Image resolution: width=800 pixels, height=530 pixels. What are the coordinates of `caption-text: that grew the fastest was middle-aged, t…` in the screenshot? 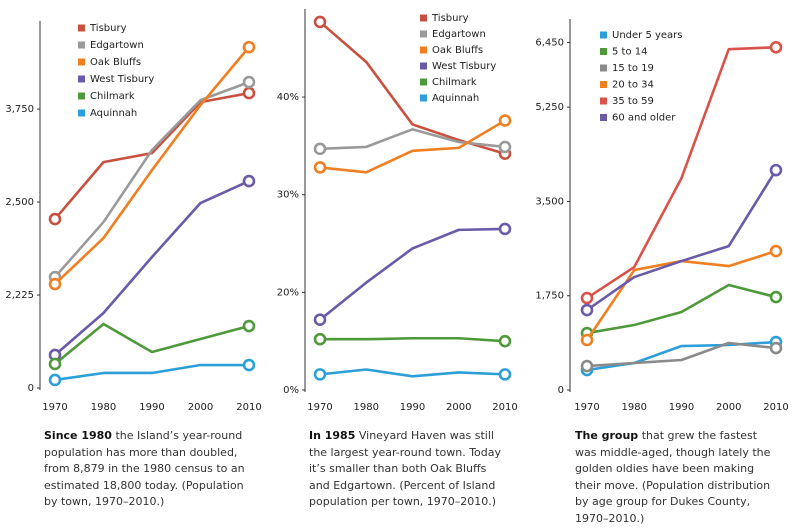 It's located at (673, 477).